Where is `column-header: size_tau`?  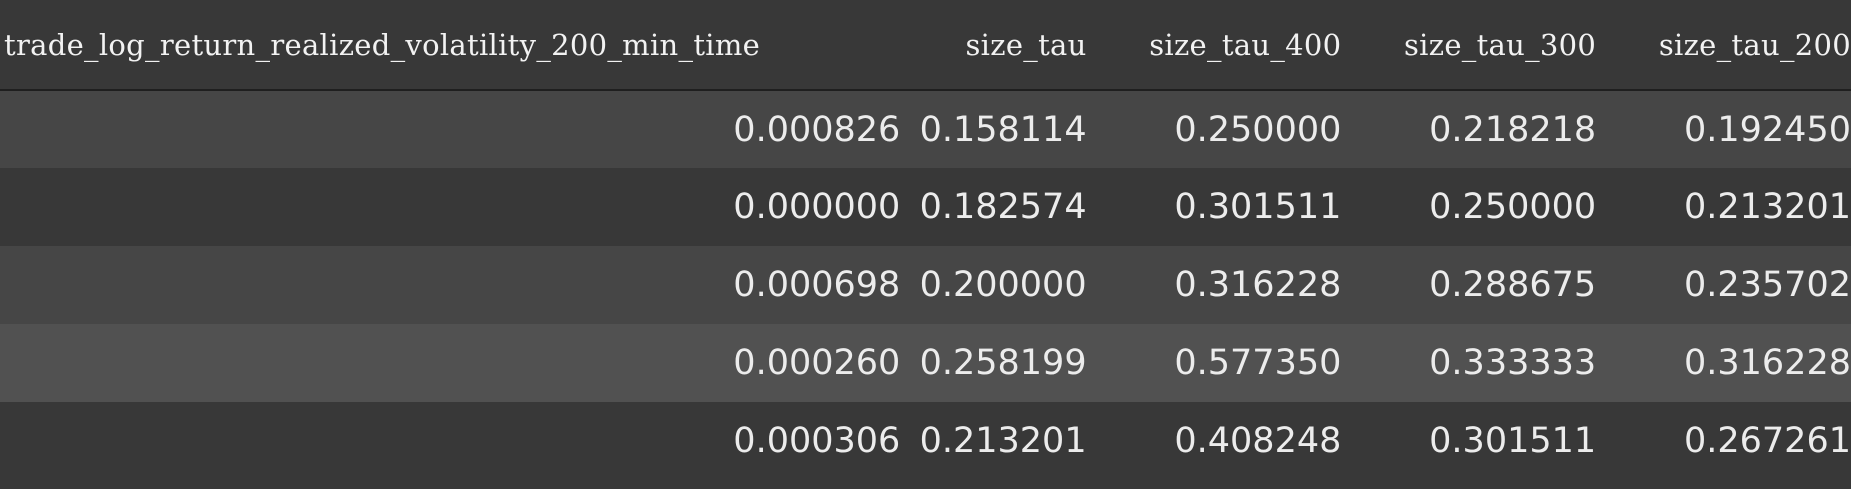
column-header: size_tau is located at coordinates (993, 45).